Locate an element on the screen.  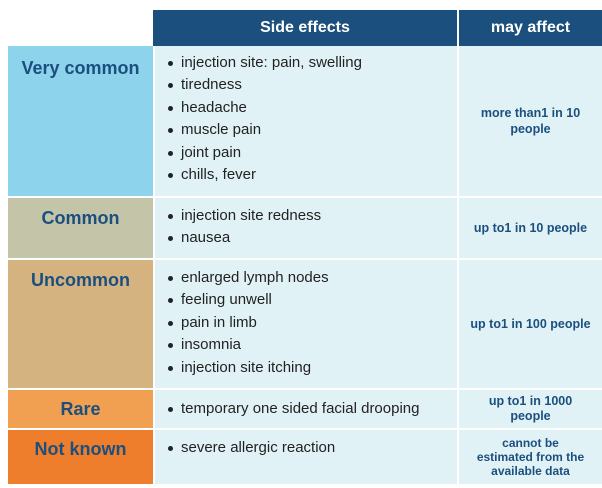
list-item: feeling unwell is located at coordinates (307, 300).